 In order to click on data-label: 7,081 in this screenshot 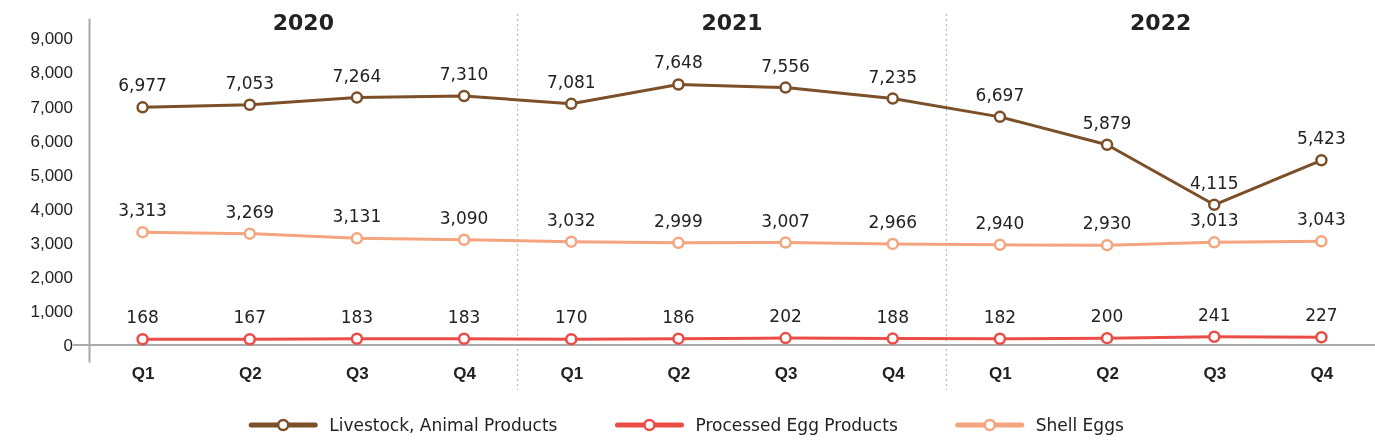, I will do `click(571, 81)`.